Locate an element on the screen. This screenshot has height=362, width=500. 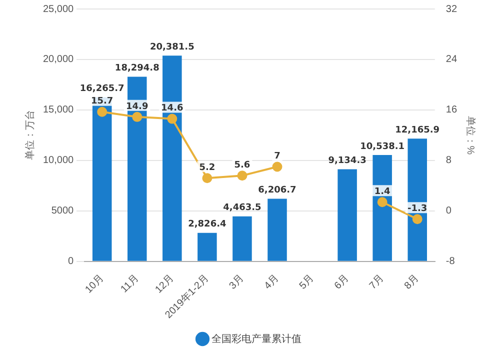
data-label: 18,294.8 is located at coordinates (137, 69).